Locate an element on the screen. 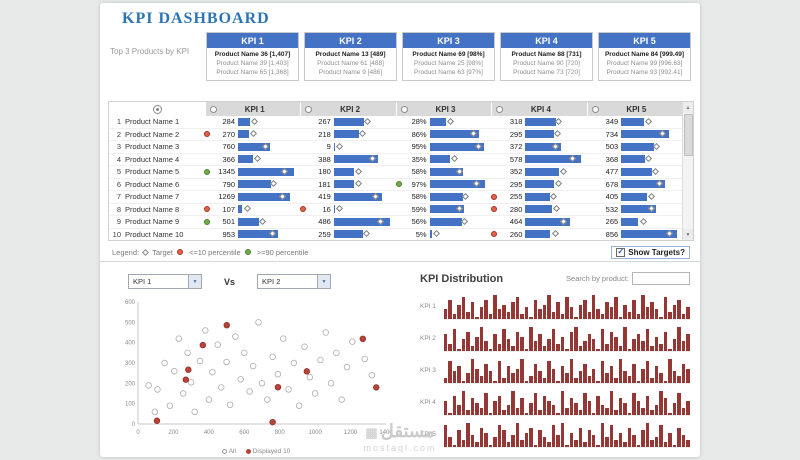 The image size is (800, 460). product-name: Product Name 3 is located at coordinates (152, 147).